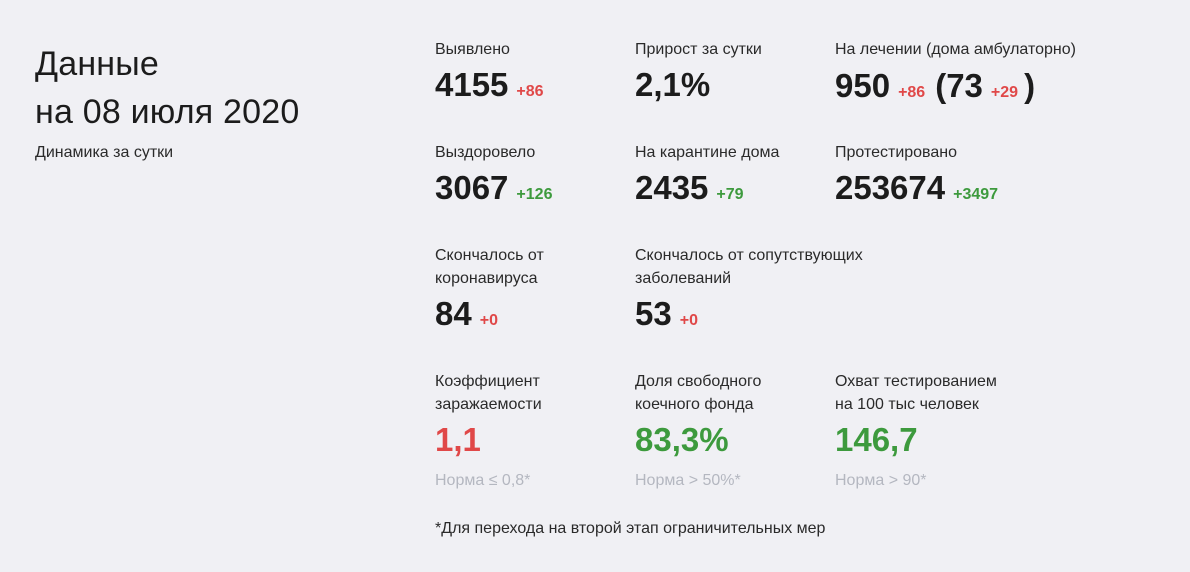  Describe the element at coordinates (472, 49) in the screenshot. I see `stat-label: Выявлено` at that location.